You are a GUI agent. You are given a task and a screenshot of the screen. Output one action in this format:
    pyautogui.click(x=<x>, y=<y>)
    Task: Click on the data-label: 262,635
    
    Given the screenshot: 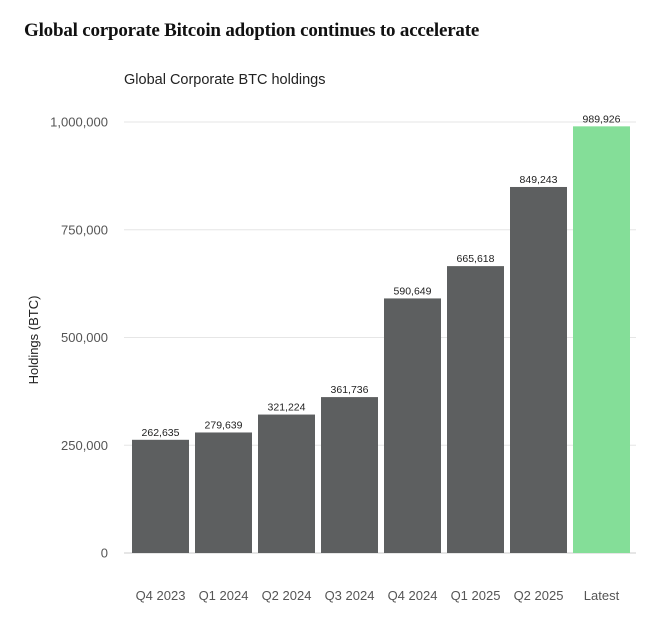 What is the action you would take?
    pyautogui.click(x=161, y=433)
    